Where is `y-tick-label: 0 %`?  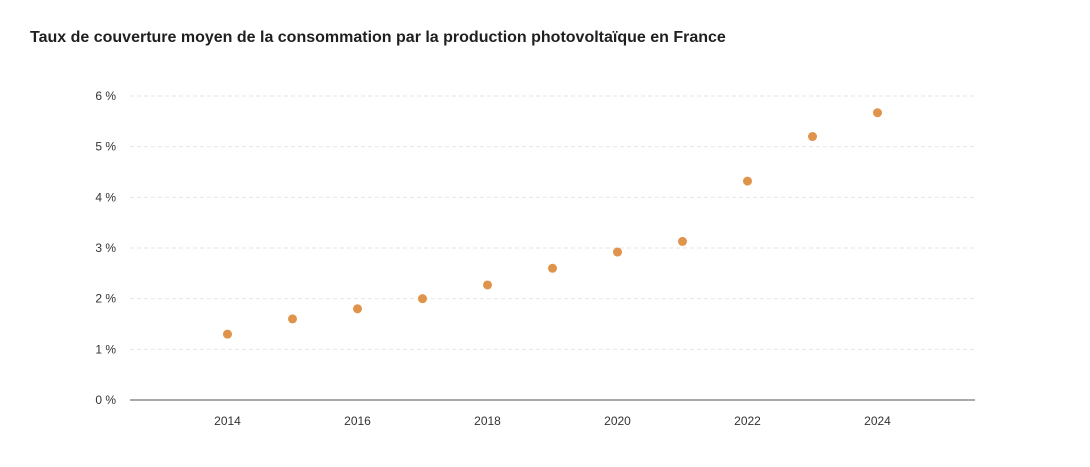
y-tick-label: 0 % is located at coordinates (105, 400).